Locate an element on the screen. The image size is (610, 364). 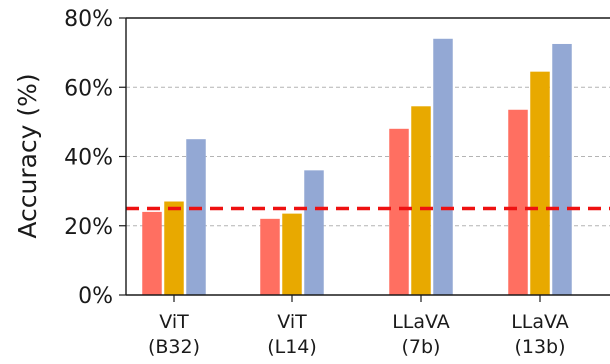
y-tick-label: 60% is located at coordinates (88, 88).